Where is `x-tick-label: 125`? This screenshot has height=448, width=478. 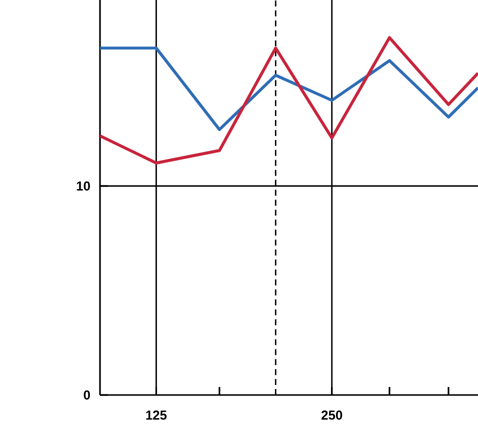
x-tick-label: 125 is located at coordinates (156, 415).